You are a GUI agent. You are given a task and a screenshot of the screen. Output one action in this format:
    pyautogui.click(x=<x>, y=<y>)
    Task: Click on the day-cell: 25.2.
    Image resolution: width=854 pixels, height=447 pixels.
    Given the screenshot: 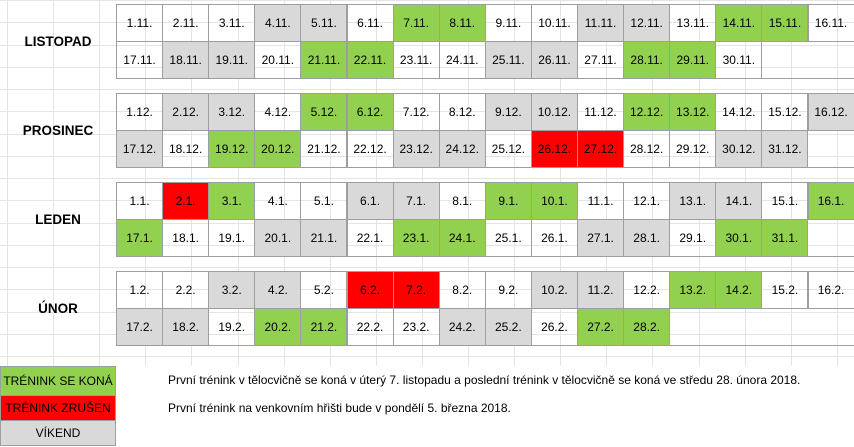 What is the action you would take?
    pyautogui.click(x=508, y=327)
    